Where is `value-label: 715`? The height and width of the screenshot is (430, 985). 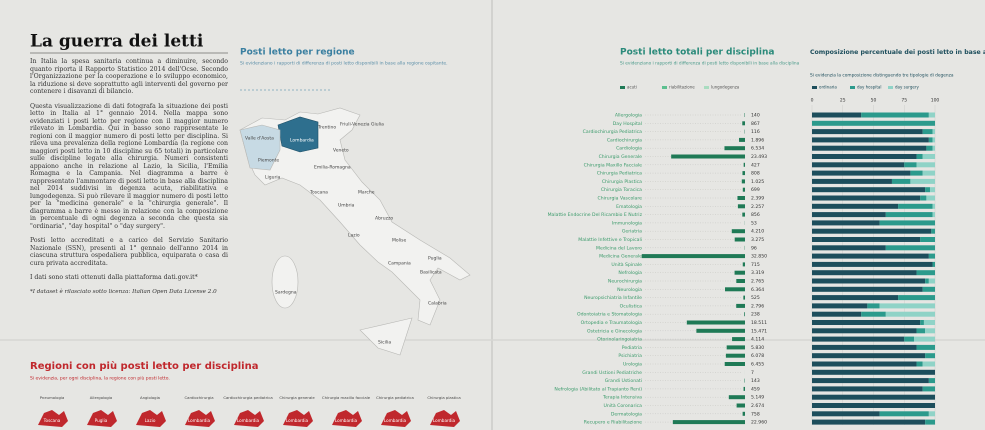
value-label: 715 is located at coordinates (755, 265).